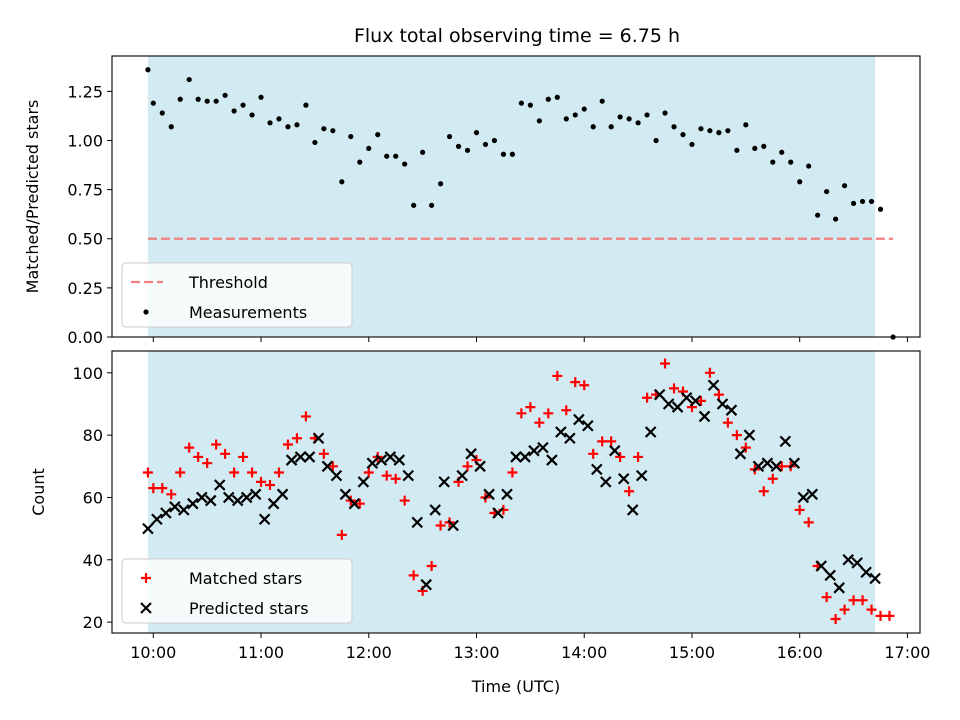 This screenshot has width=960, height=720. I want to click on y-tick-label: 0.50, so click(85, 239).